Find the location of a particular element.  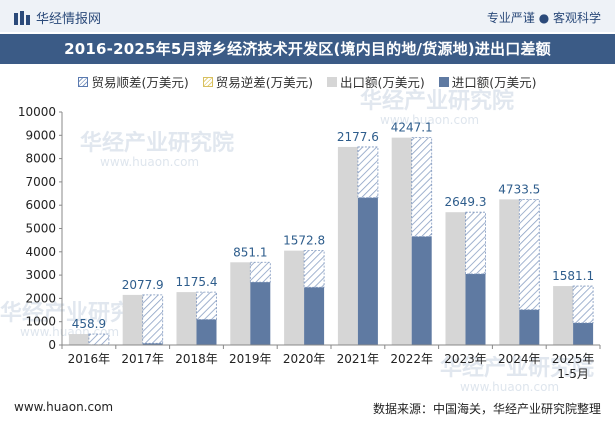

legend-item-import: 进口额(万美元) is located at coordinates (487, 81).